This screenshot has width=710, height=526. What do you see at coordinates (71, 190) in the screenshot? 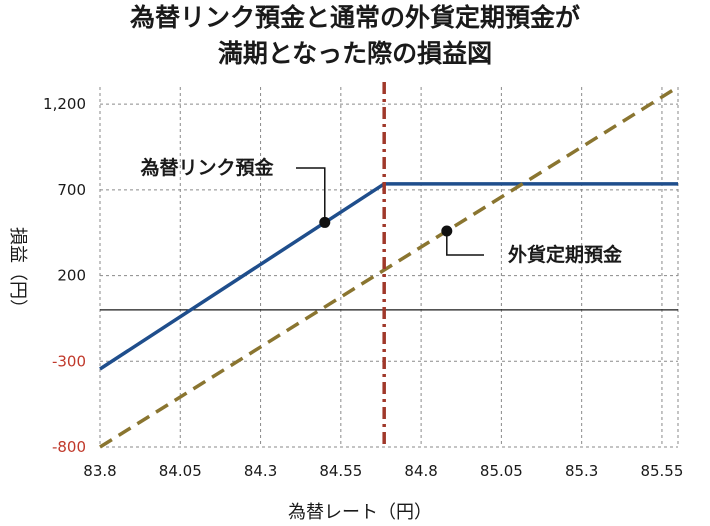
I see `y-tick-label-1: 700` at bounding box center [71, 190].